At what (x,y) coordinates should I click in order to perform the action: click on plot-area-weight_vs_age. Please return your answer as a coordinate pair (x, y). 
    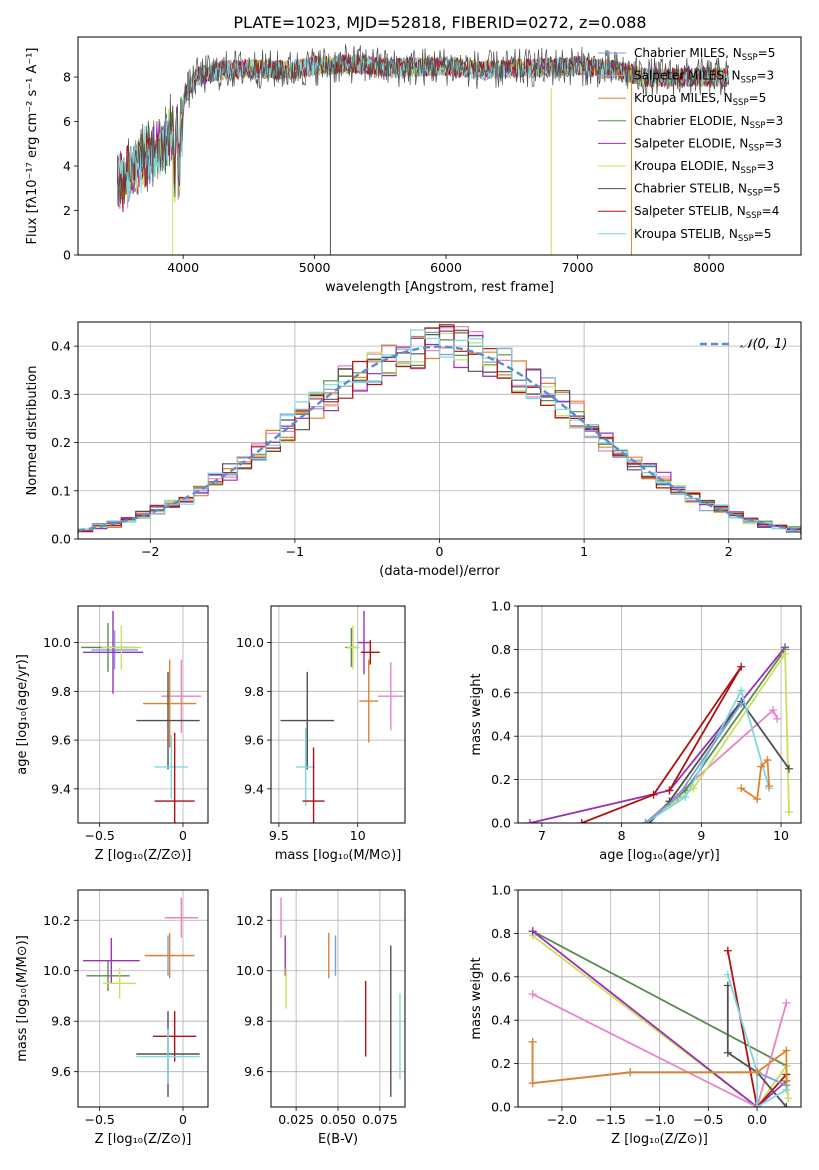
    Looking at the image, I should click on (659, 714).